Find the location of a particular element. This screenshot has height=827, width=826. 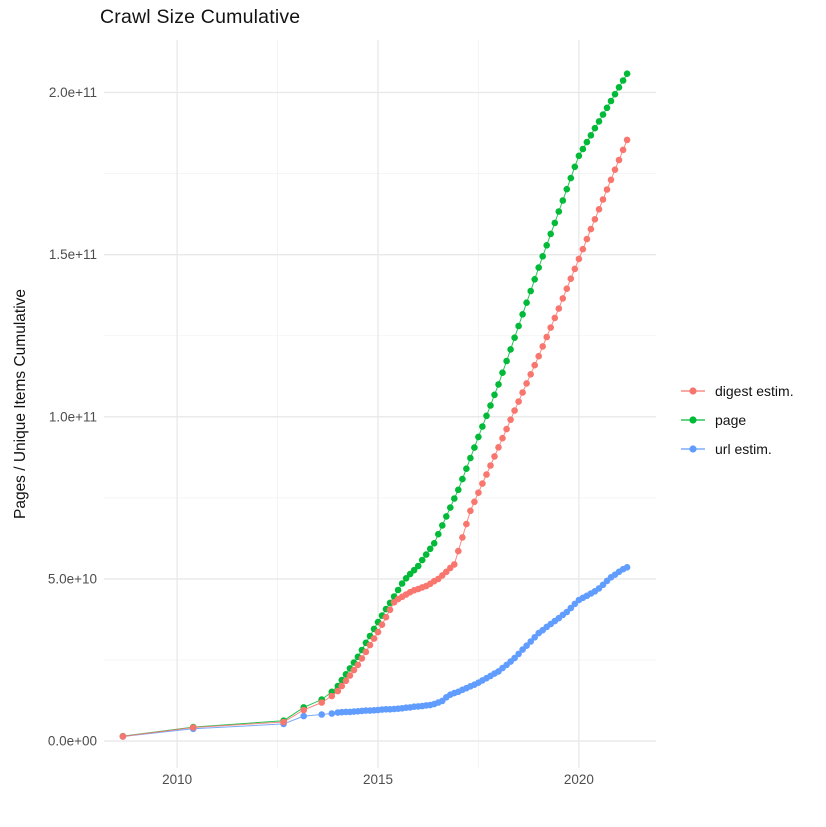

legend-label-url-estim: url estim. is located at coordinates (743, 449).